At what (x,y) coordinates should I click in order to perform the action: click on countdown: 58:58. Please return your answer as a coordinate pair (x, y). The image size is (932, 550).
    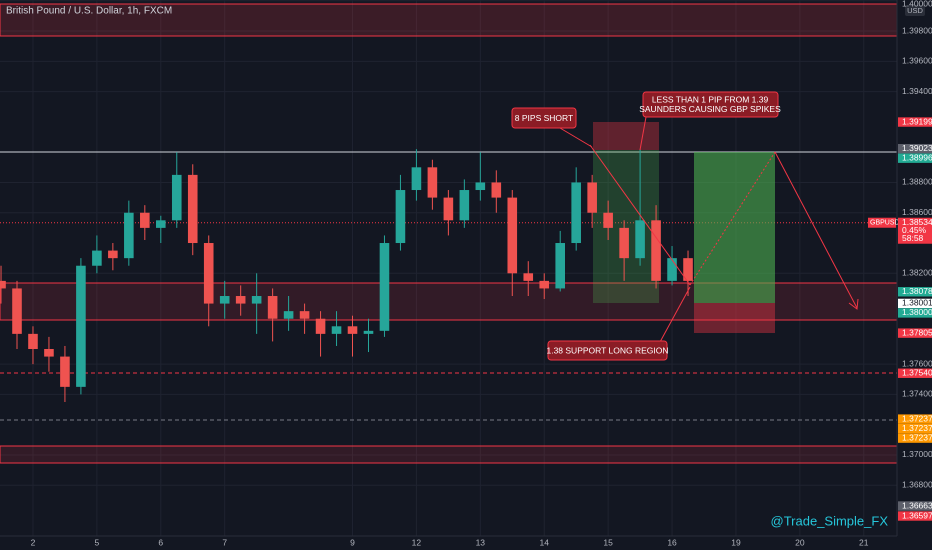
    Looking at the image, I should click on (913, 238).